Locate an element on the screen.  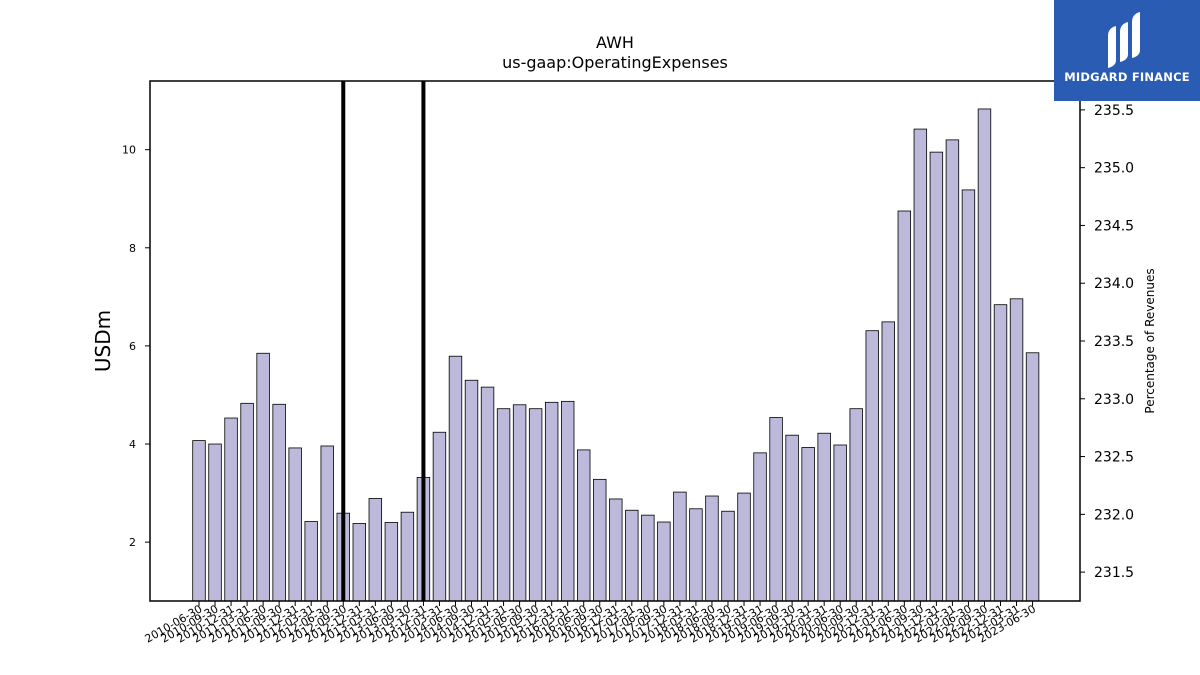
midgard-finance-logo: MIDGARD FINANCE is located at coordinates (1127, 50).